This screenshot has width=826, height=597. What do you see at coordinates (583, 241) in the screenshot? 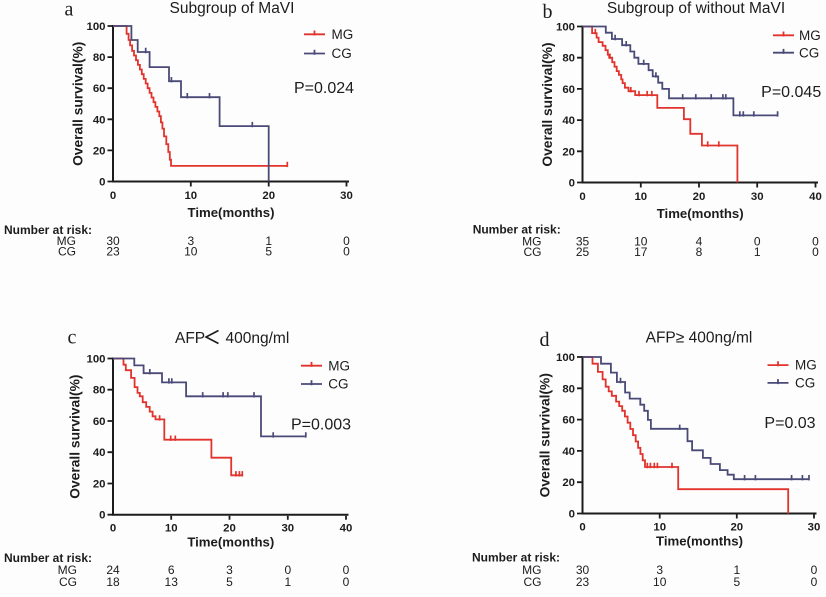
I see `svg-text: 35` at bounding box center [583, 241].